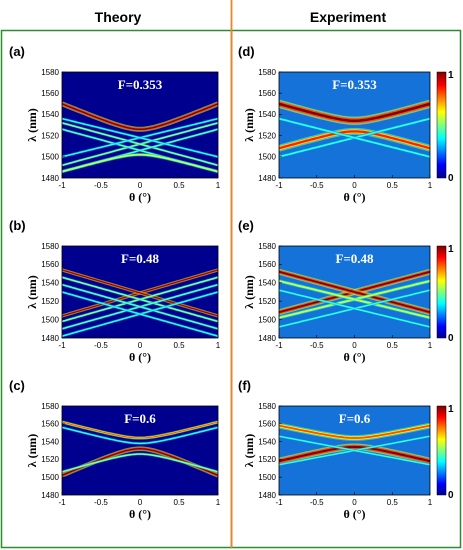 The height and width of the screenshot is (550, 463). I want to click on panel-label: (a), so click(17, 51).